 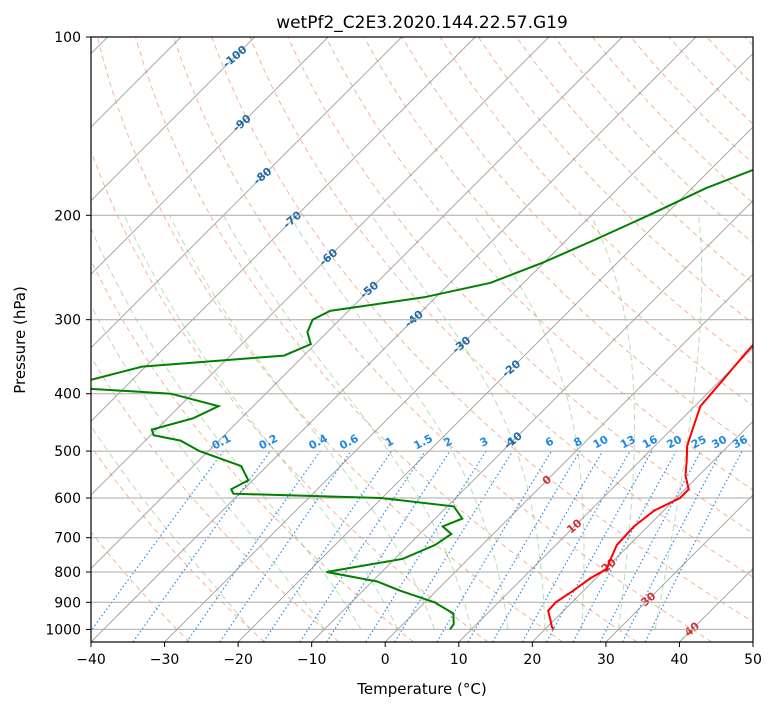 What do you see at coordinates (312, 660) in the screenshot?
I see `x-tick-label: −10` at bounding box center [312, 660].